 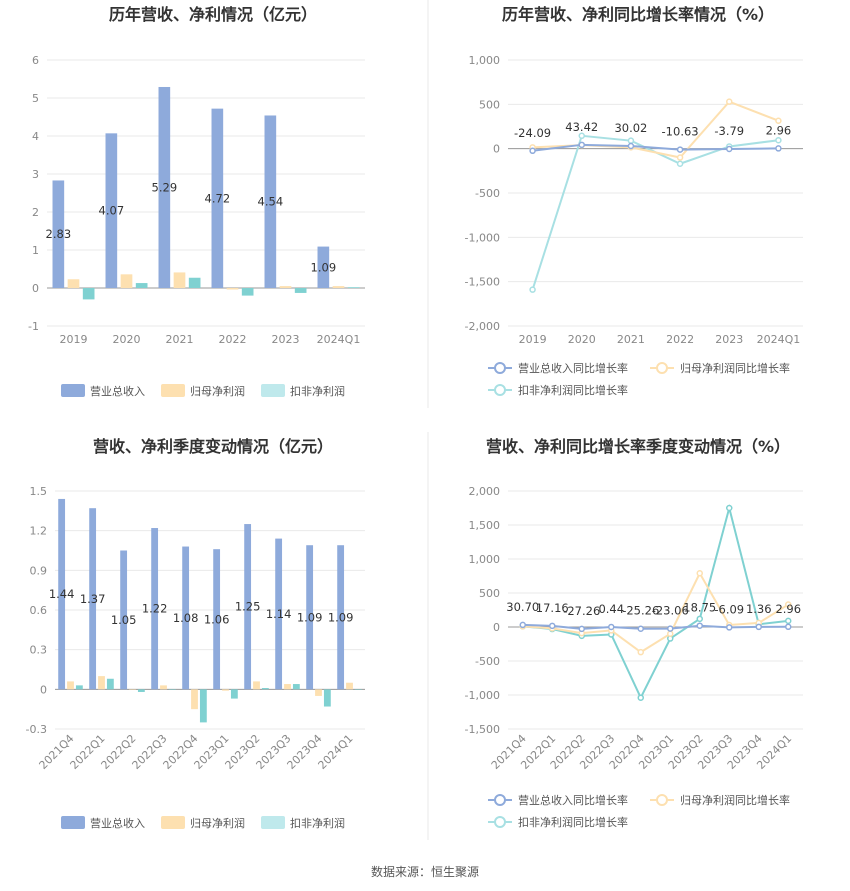 I want to click on chart1-ytick-label: 4, so click(x=35, y=136).